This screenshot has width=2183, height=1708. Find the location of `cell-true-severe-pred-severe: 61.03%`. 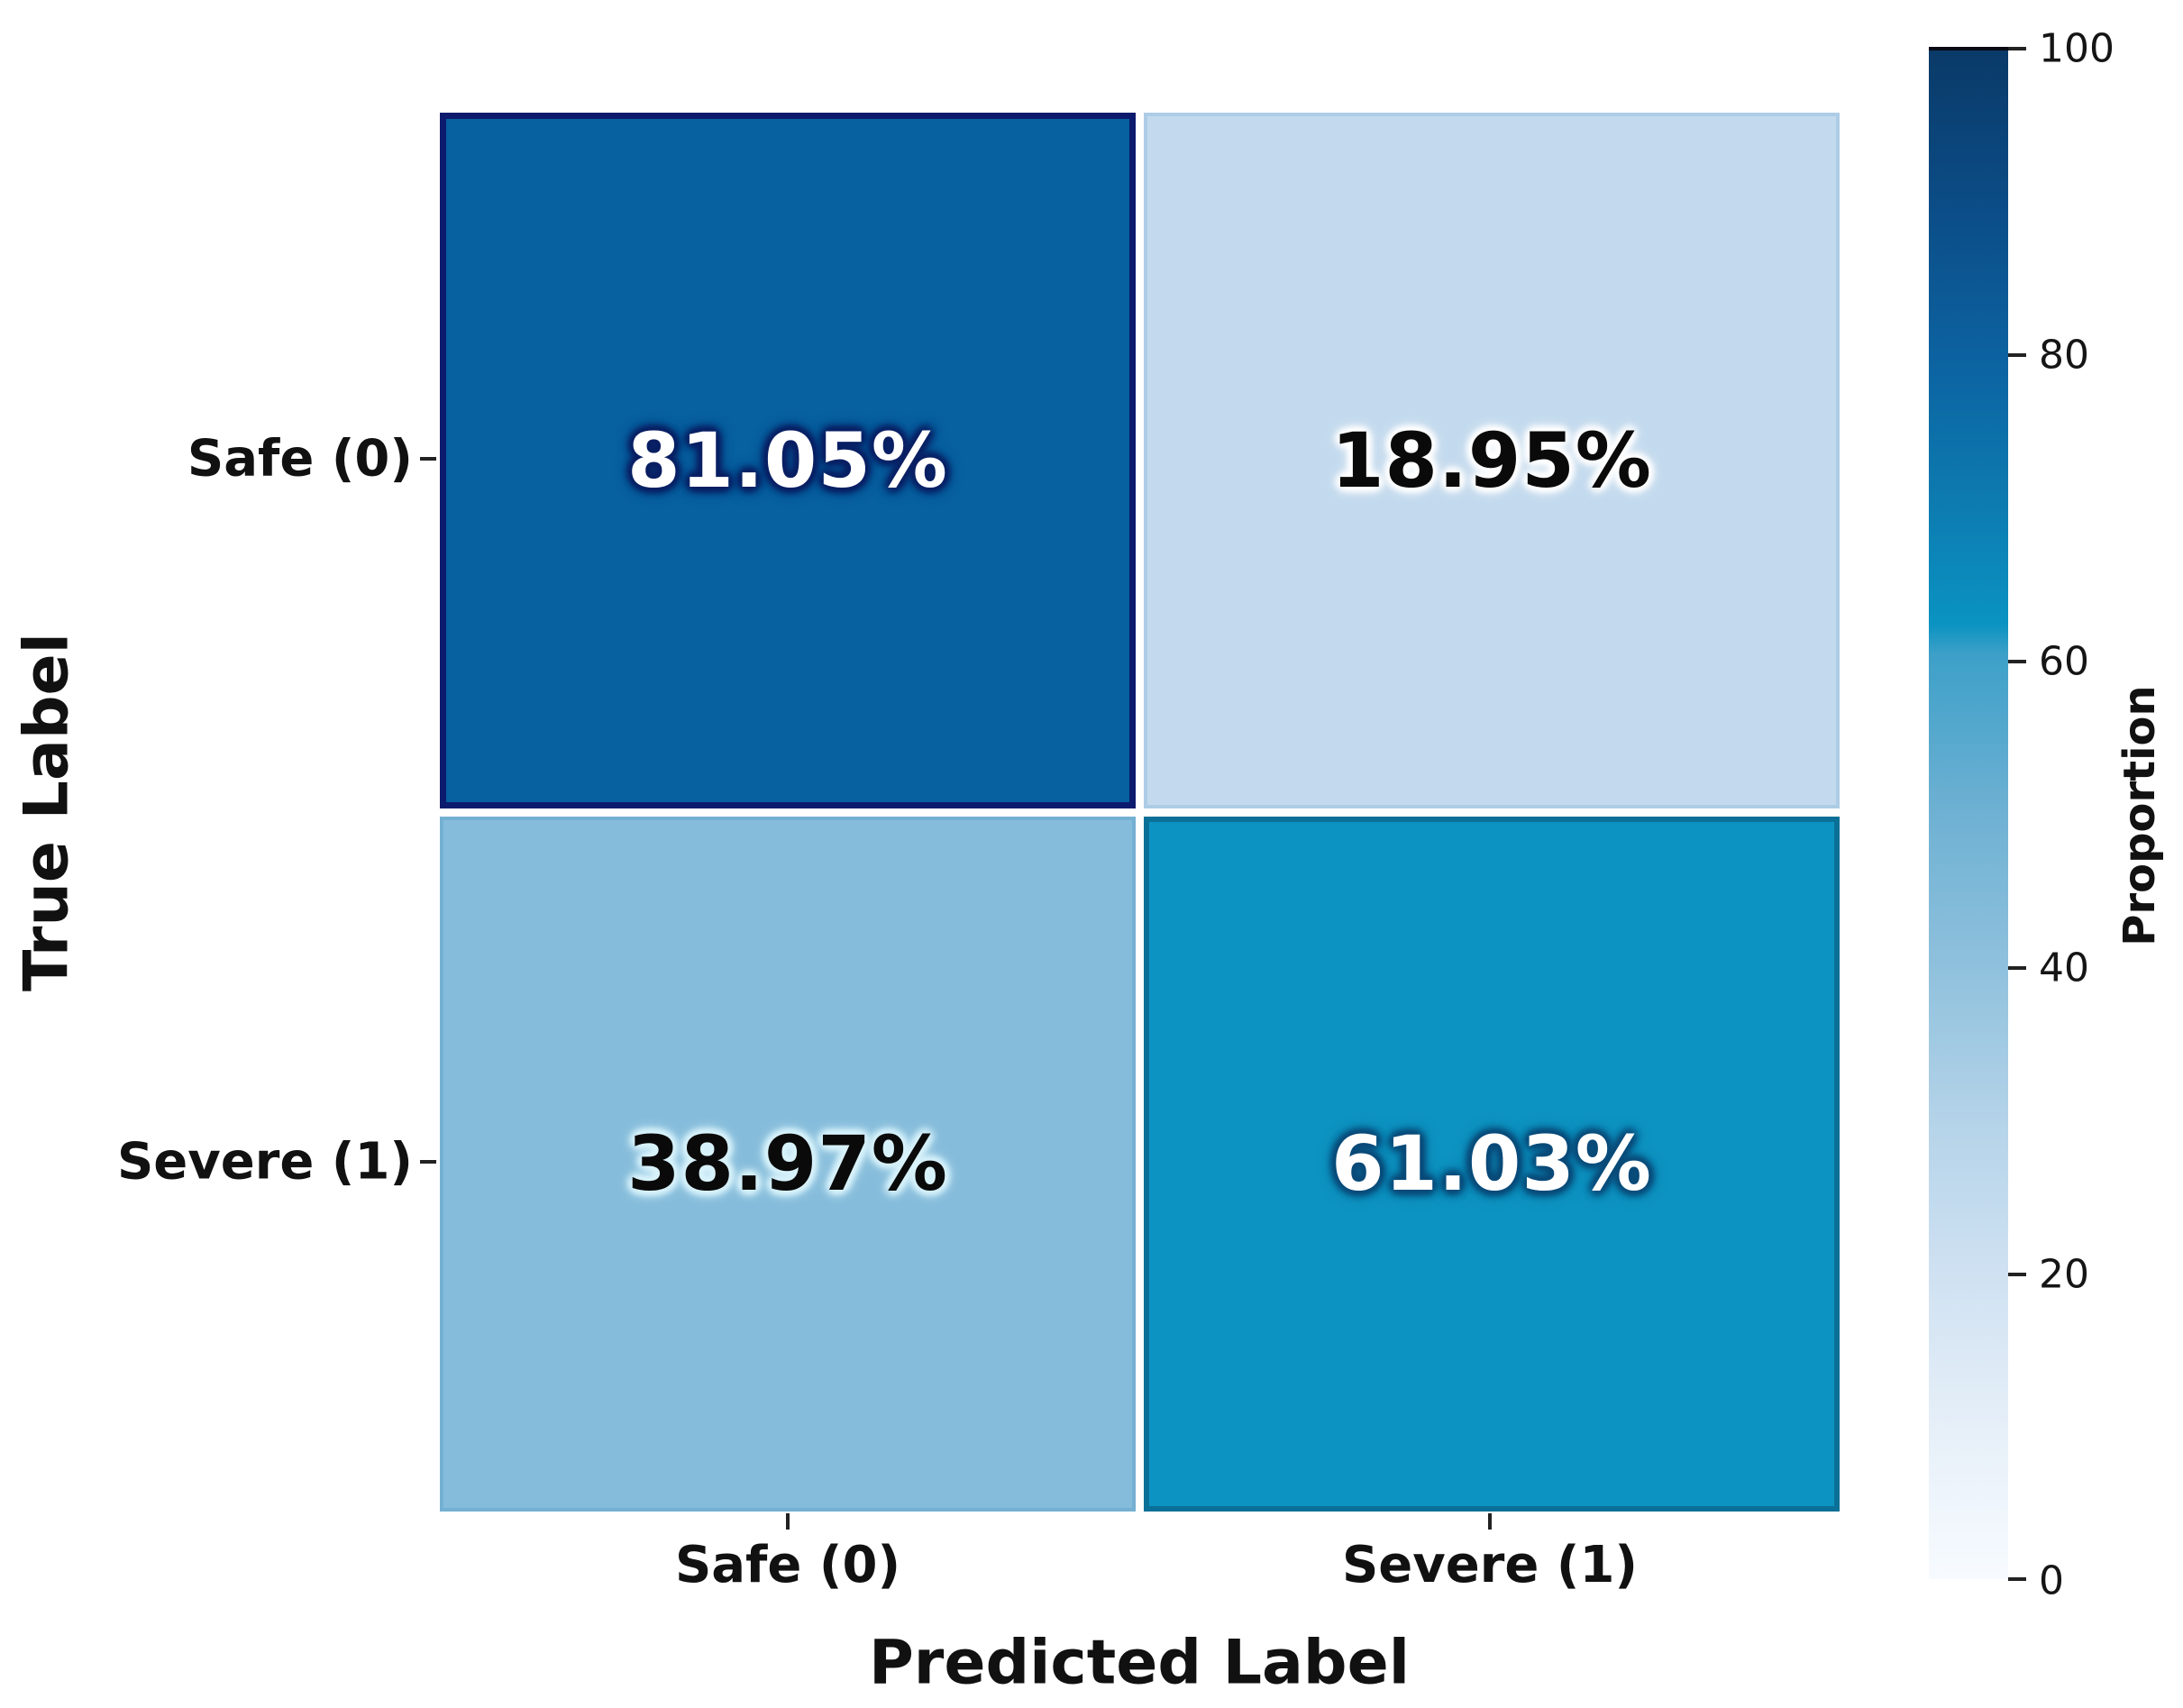

cell-true-severe-pred-severe: 61.03% is located at coordinates (1492, 1164).